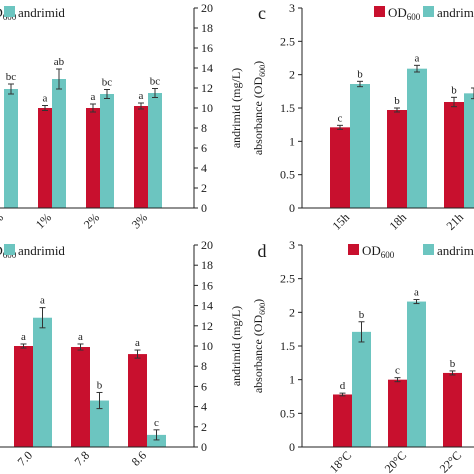 The height and width of the screenshot is (474, 474). Describe the element at coordinates (139, 458) in the screenshot. I see `category-label: 8.6` at that location.